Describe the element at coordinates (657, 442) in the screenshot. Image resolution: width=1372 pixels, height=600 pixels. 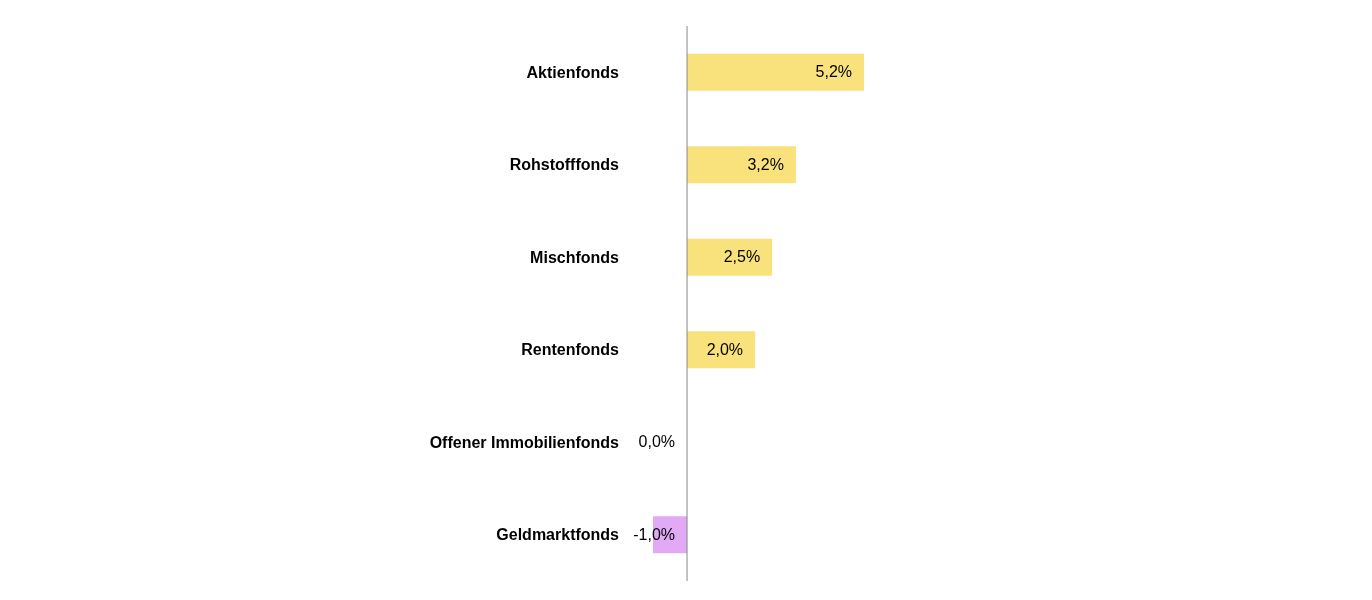
I see `data-label: 0,0%` at that location.